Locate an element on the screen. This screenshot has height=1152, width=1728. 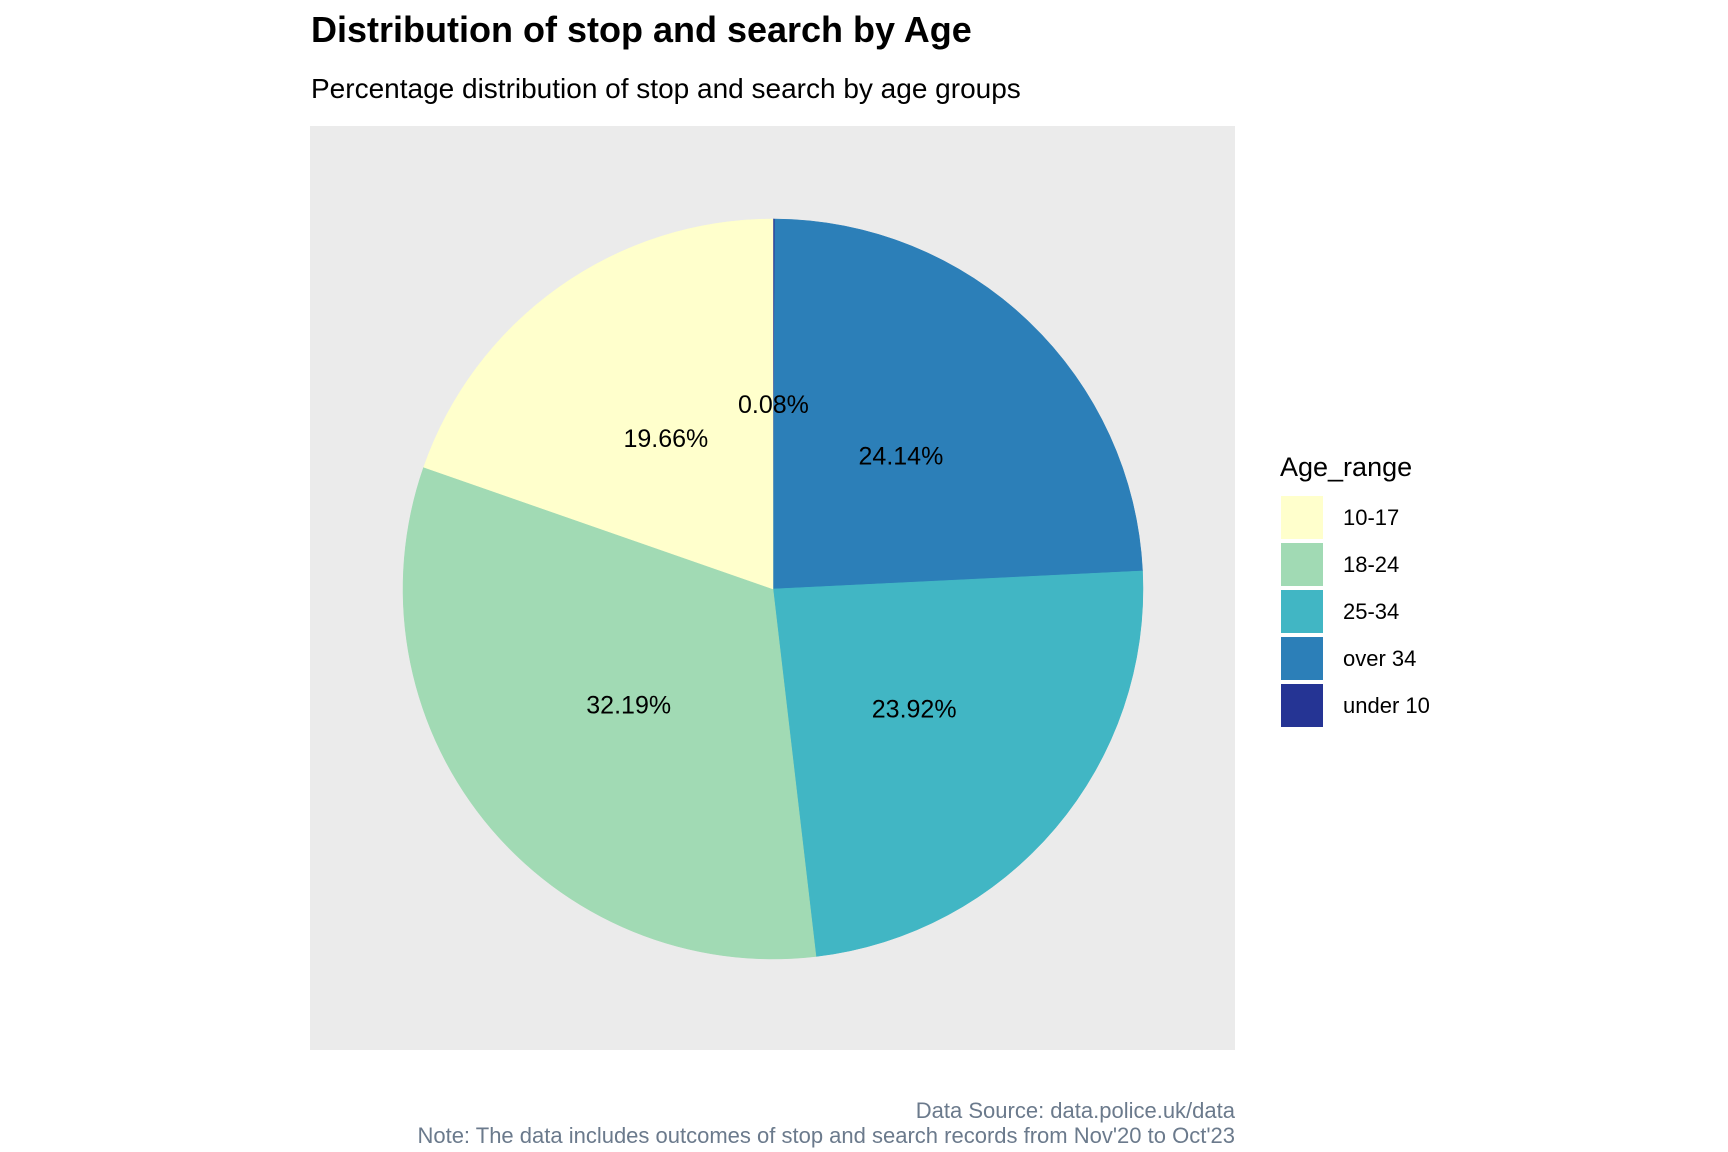
slice-label-25-34: 23.92% is located at coordinates (914, 710).